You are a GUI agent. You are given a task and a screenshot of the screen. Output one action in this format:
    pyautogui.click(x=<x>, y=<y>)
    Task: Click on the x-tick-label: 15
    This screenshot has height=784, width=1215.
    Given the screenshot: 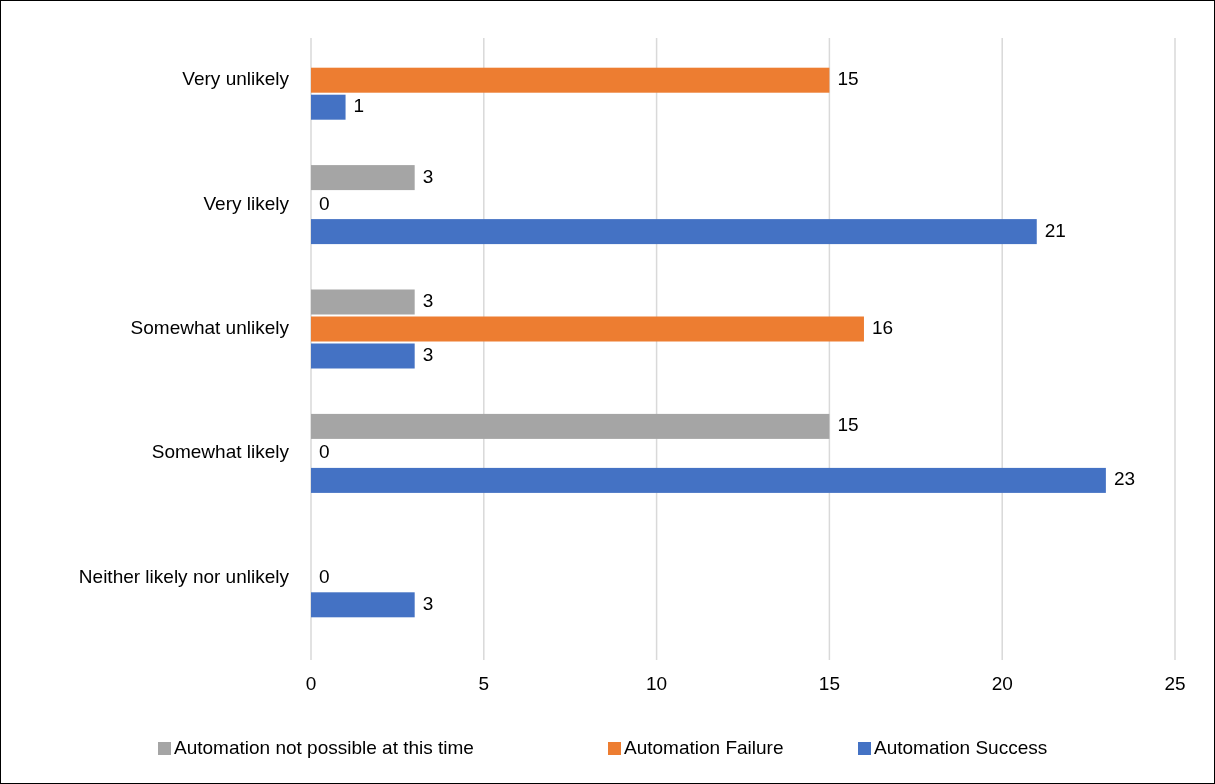 What is the action you would take?
    pyautogui.click(x=829, y=683)
    